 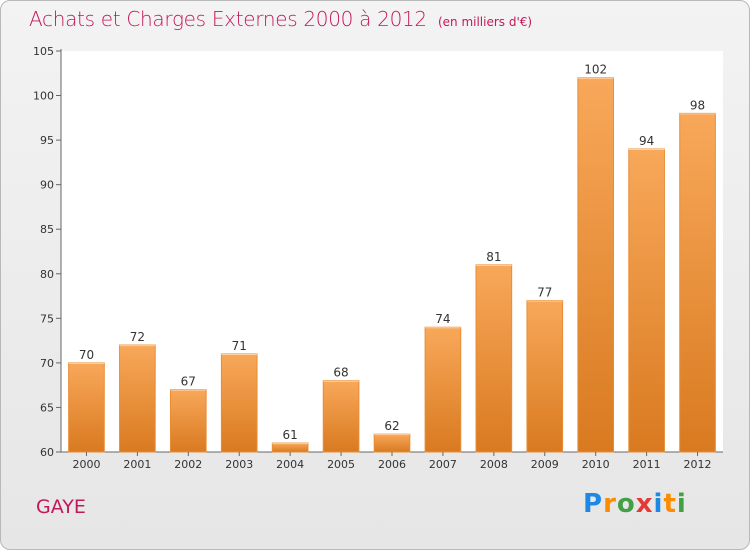 What do you see at coordinates (544, 293) in the screenshot?
I see `bar-value-label: 77` at bounding box center [544, 293].